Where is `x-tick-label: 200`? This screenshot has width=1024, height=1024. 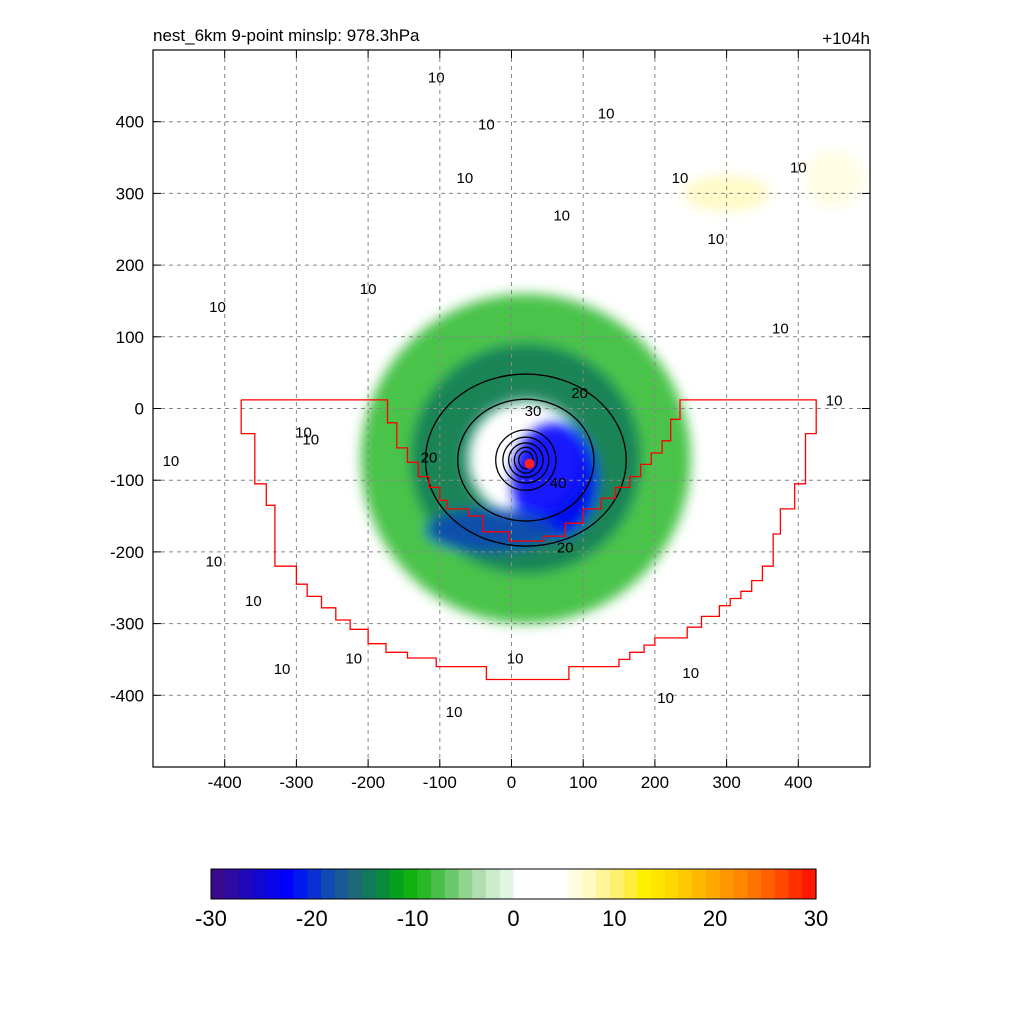 x-tick-label: 200 is located at coordinates (655, 782).